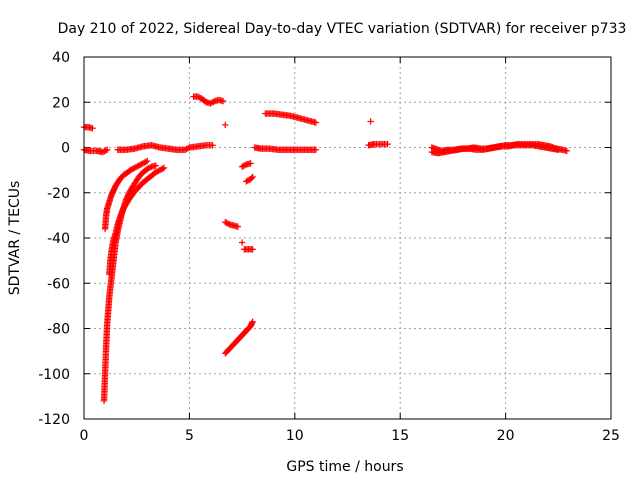 The image size is (640, 480). What do you see at coordinates (54, 420) in the screenshot?
I see `y-tick-label: -120` at bounding box center [54, 420].